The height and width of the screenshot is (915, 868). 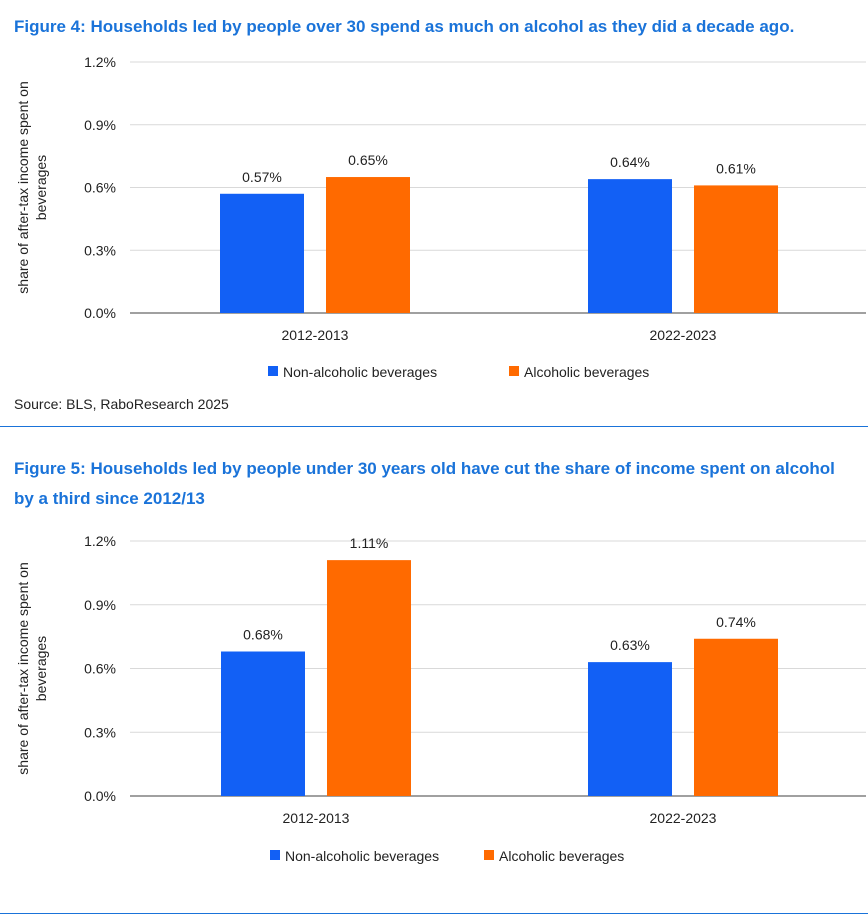 I want to click on section-divider, so click(x=434, y=426).